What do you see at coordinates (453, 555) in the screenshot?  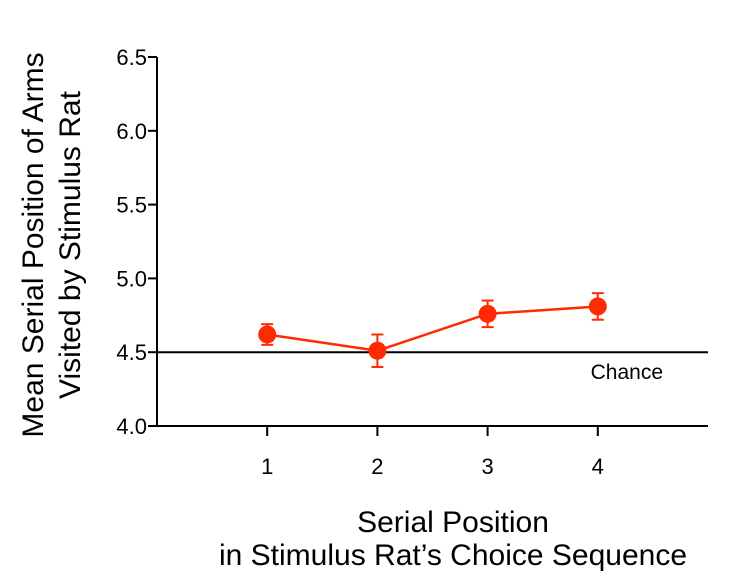 I see `x-axis-title-line-2: in Stimulus Rat’s Choice Sequence` at bounding box center [453, 555].